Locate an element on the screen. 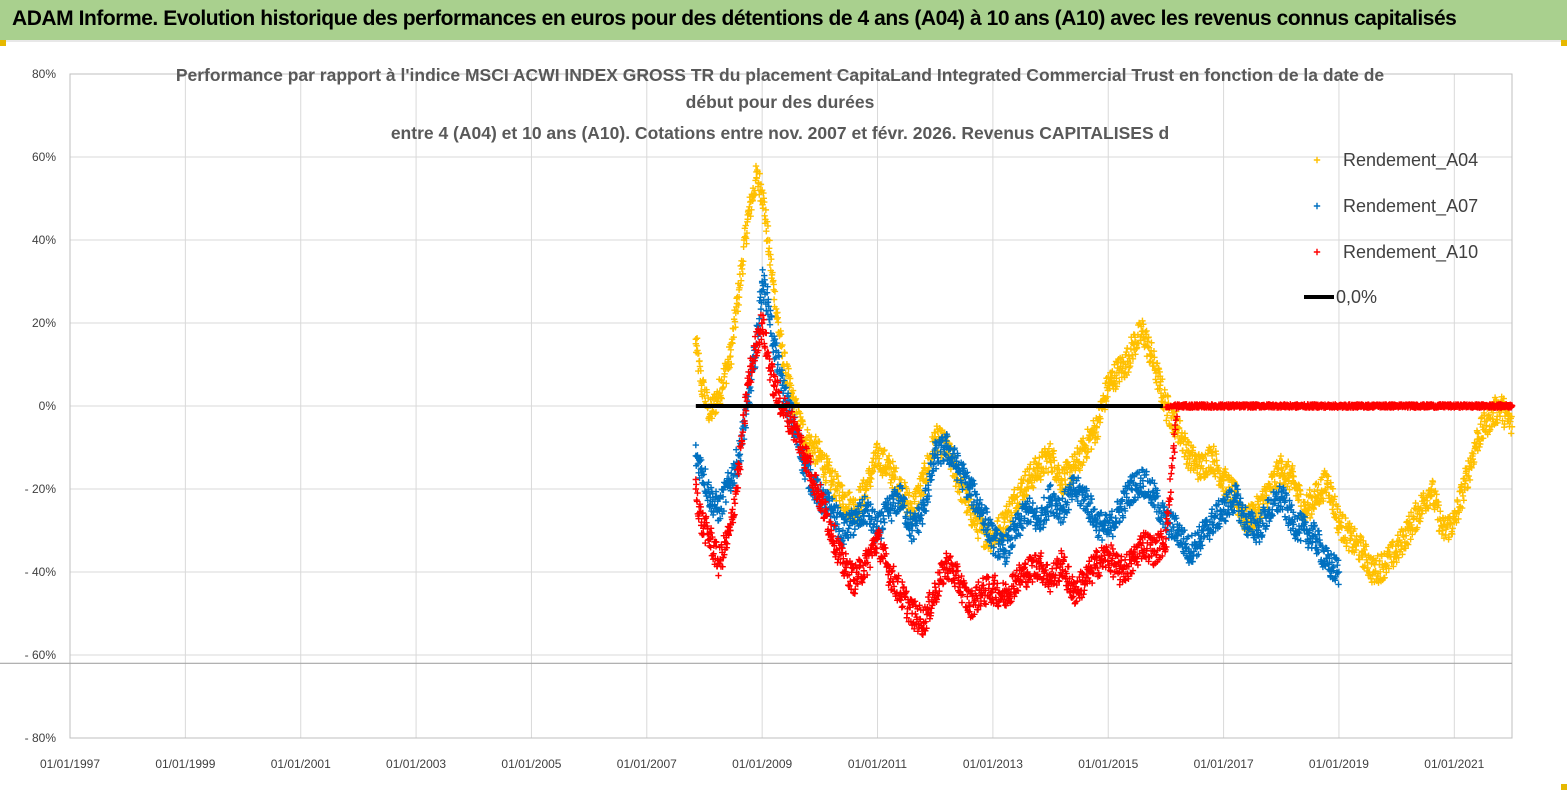 The height and width of the screenshot is (790, 1567). x-tick-label-9: 01/01/2015 is located at coordinates (1108, 764).